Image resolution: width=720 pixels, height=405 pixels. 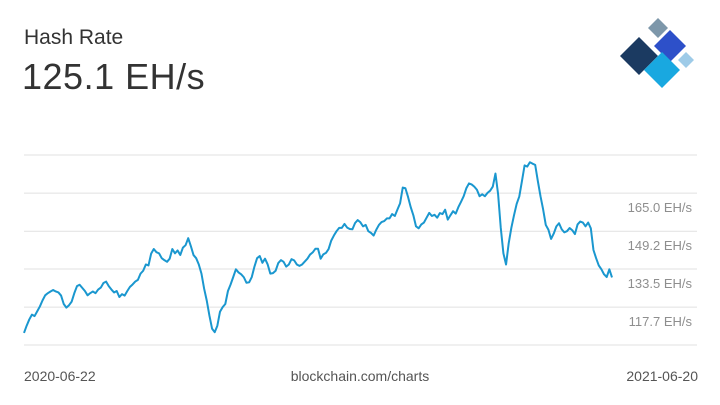 I want to click on source-link: blockchain.com/charts, so click(x=360, y=376).